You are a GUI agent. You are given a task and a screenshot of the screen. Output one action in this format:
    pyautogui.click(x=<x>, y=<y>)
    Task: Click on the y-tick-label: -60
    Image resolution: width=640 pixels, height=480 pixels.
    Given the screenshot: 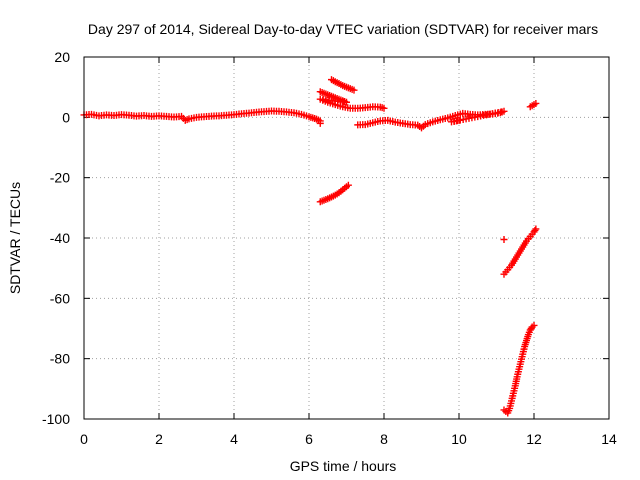 What is the action you would take?
    pyautogui.click(x=60, y=298)
    